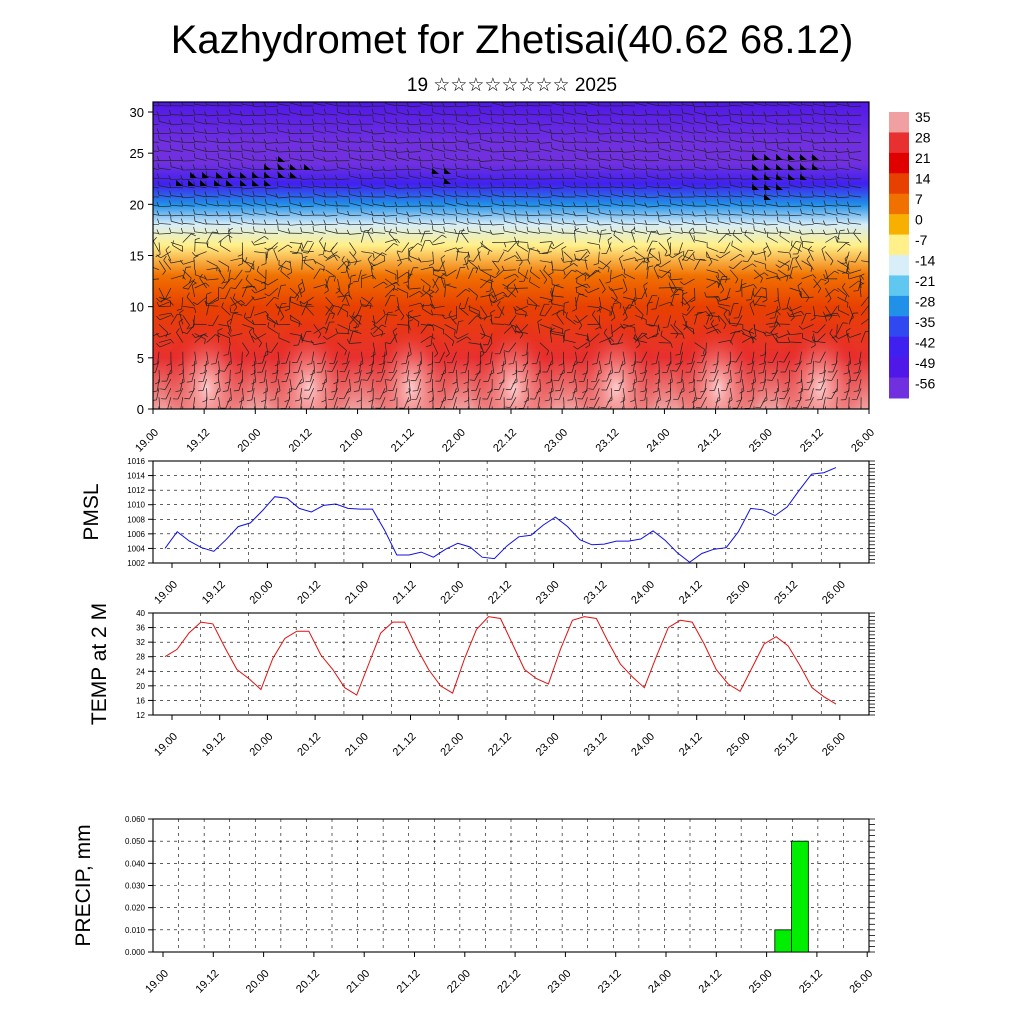 The image size is (1024, 1024). Describe the element at coordinates (352, 441) in the screenshot. I see `x-tick-label: 21.00` at that location.